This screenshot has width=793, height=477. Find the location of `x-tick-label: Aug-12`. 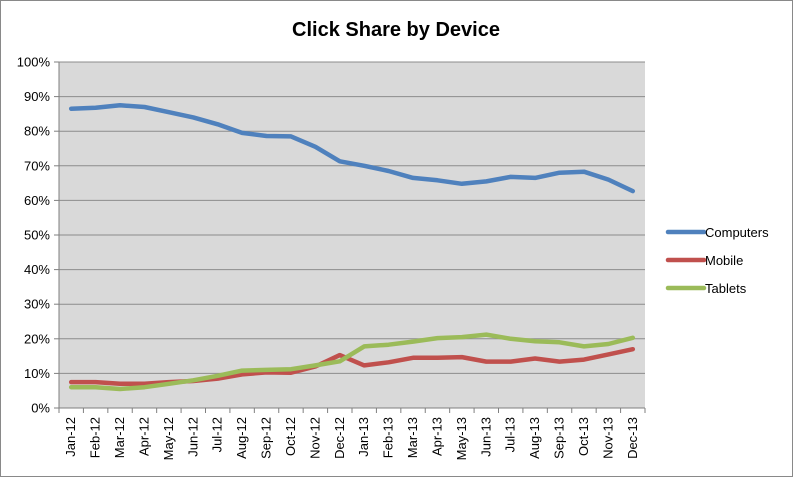

x-tick-label: Aug-12 is located at coordinates (241, 438).